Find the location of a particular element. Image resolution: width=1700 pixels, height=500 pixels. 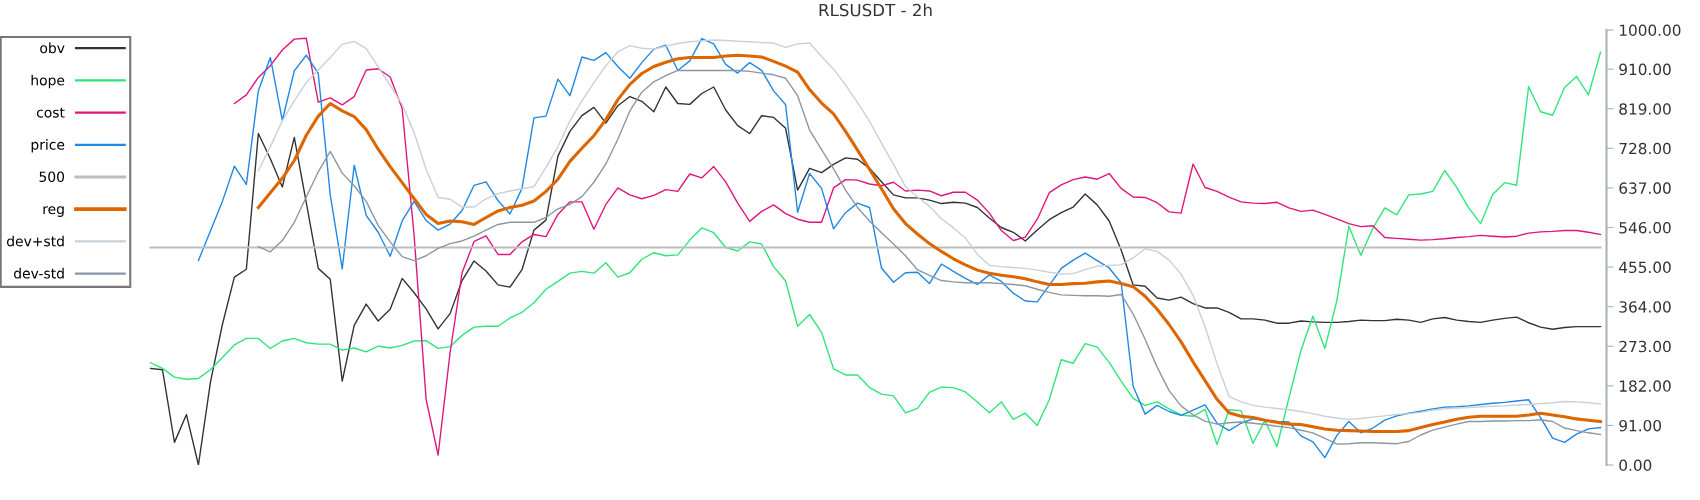

legend-label: hope is located at coordinates (48, 81).